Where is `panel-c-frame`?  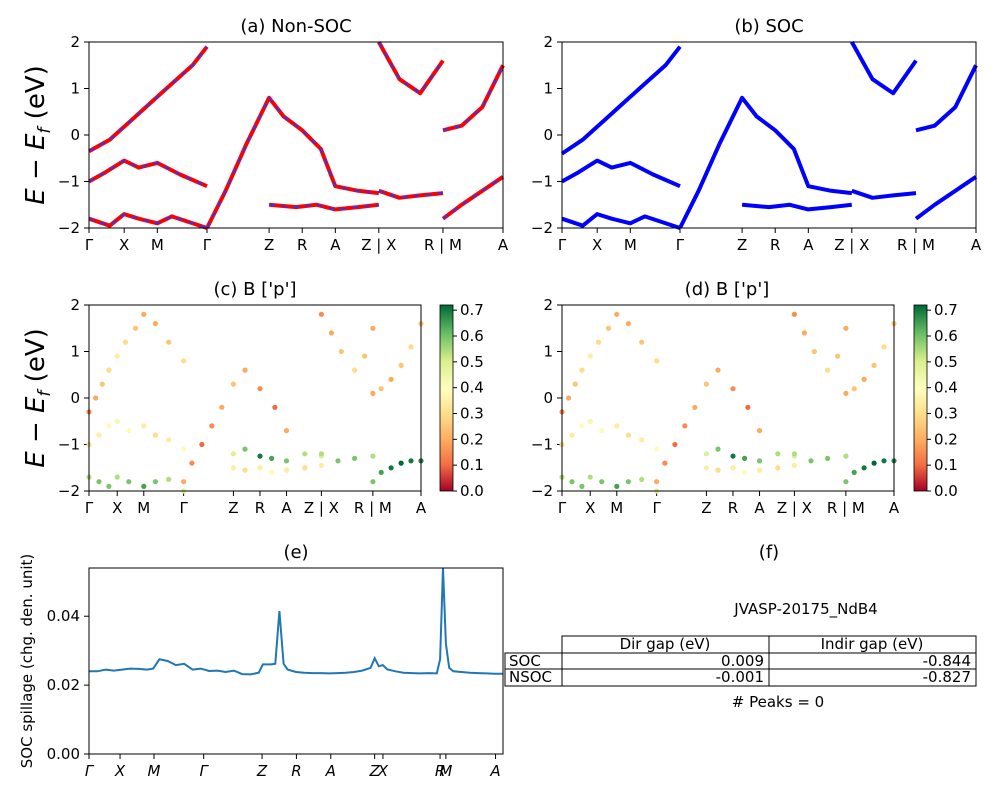
panel-c-frame is located at coordinates (255, 398).